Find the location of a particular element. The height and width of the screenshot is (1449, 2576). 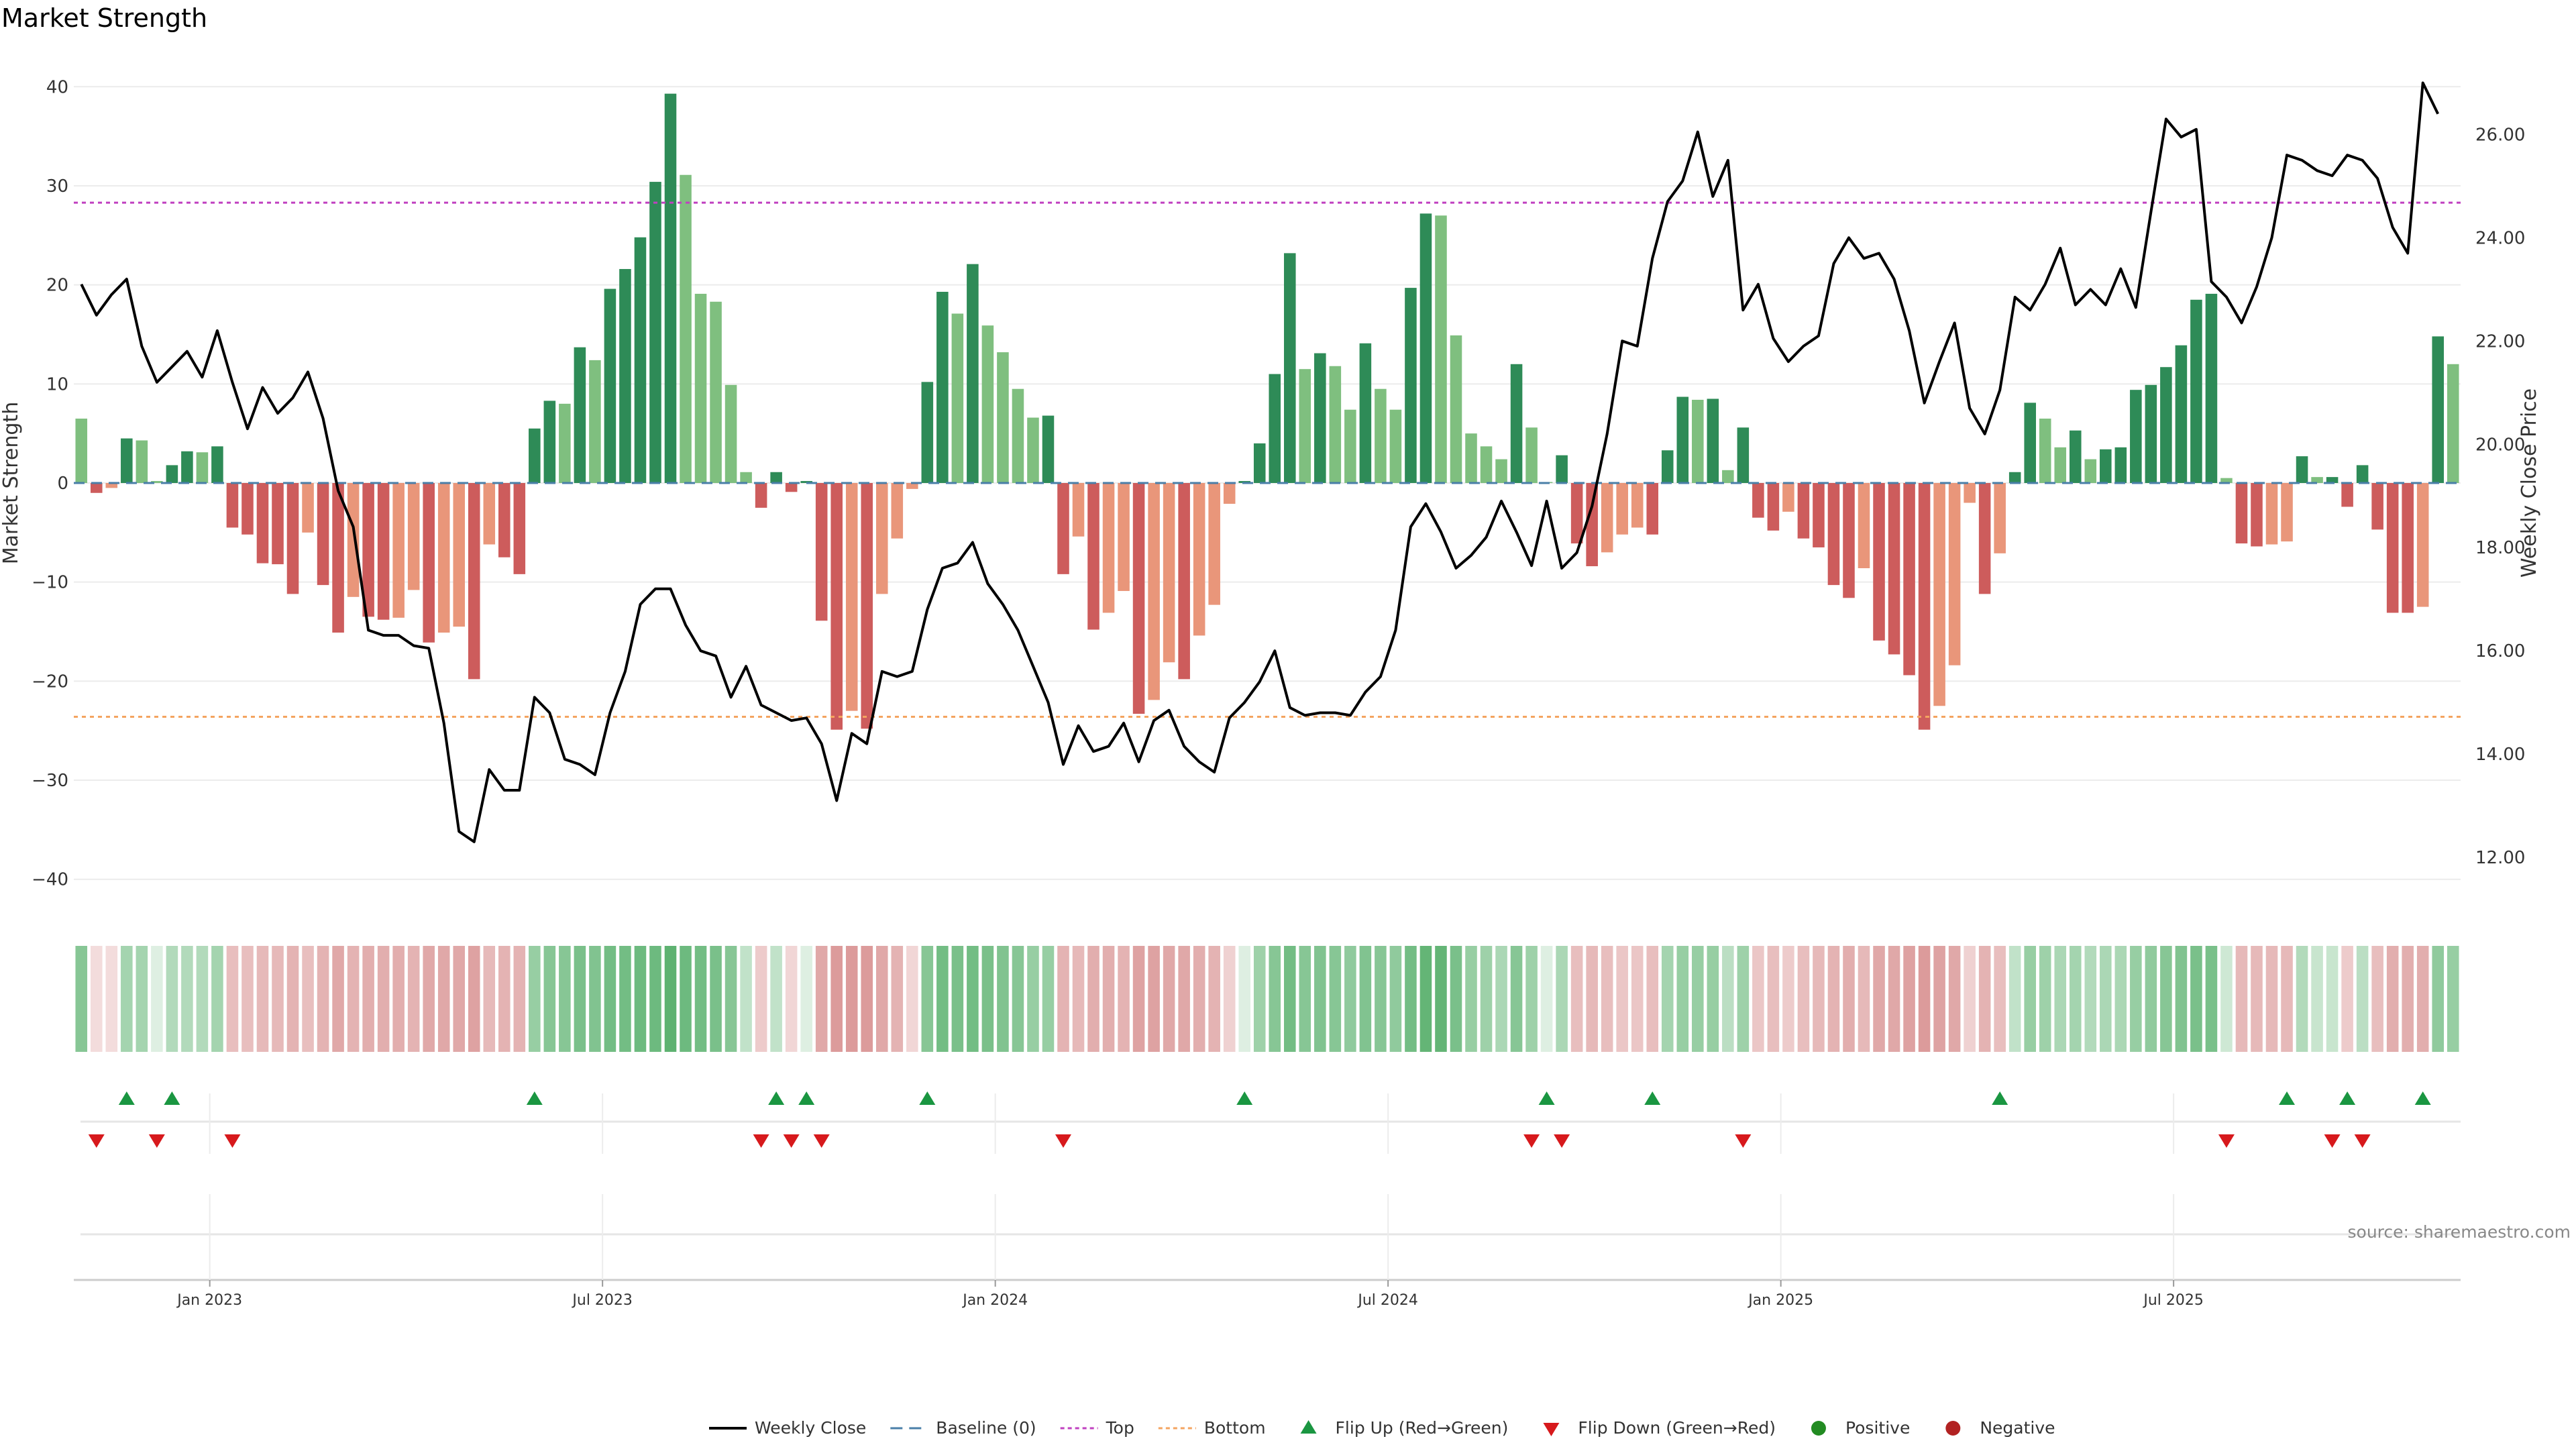

y2-tick-label: 24.00 is located at coordinates (2500, 238).